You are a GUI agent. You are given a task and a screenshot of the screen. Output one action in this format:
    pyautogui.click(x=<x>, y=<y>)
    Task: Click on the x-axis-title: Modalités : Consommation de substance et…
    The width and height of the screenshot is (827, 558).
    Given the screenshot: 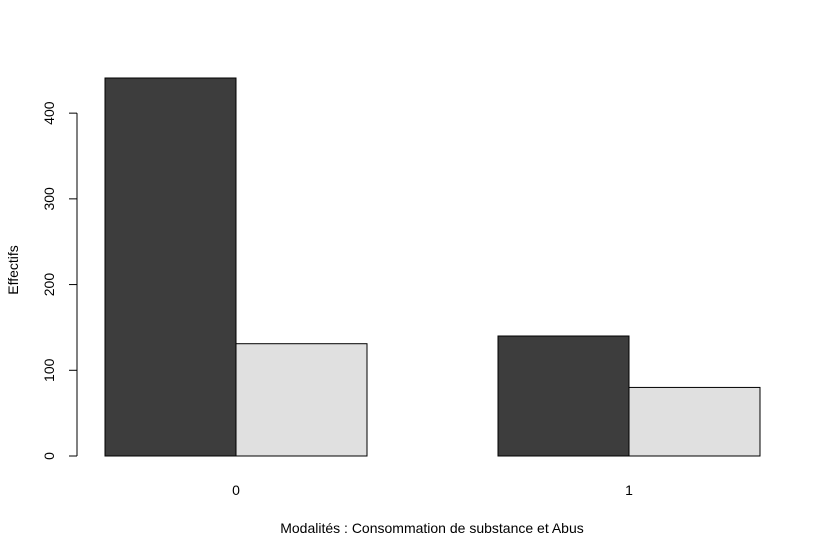 What is the action you would take?
    pyautogui.click(x=432, y=528)
    